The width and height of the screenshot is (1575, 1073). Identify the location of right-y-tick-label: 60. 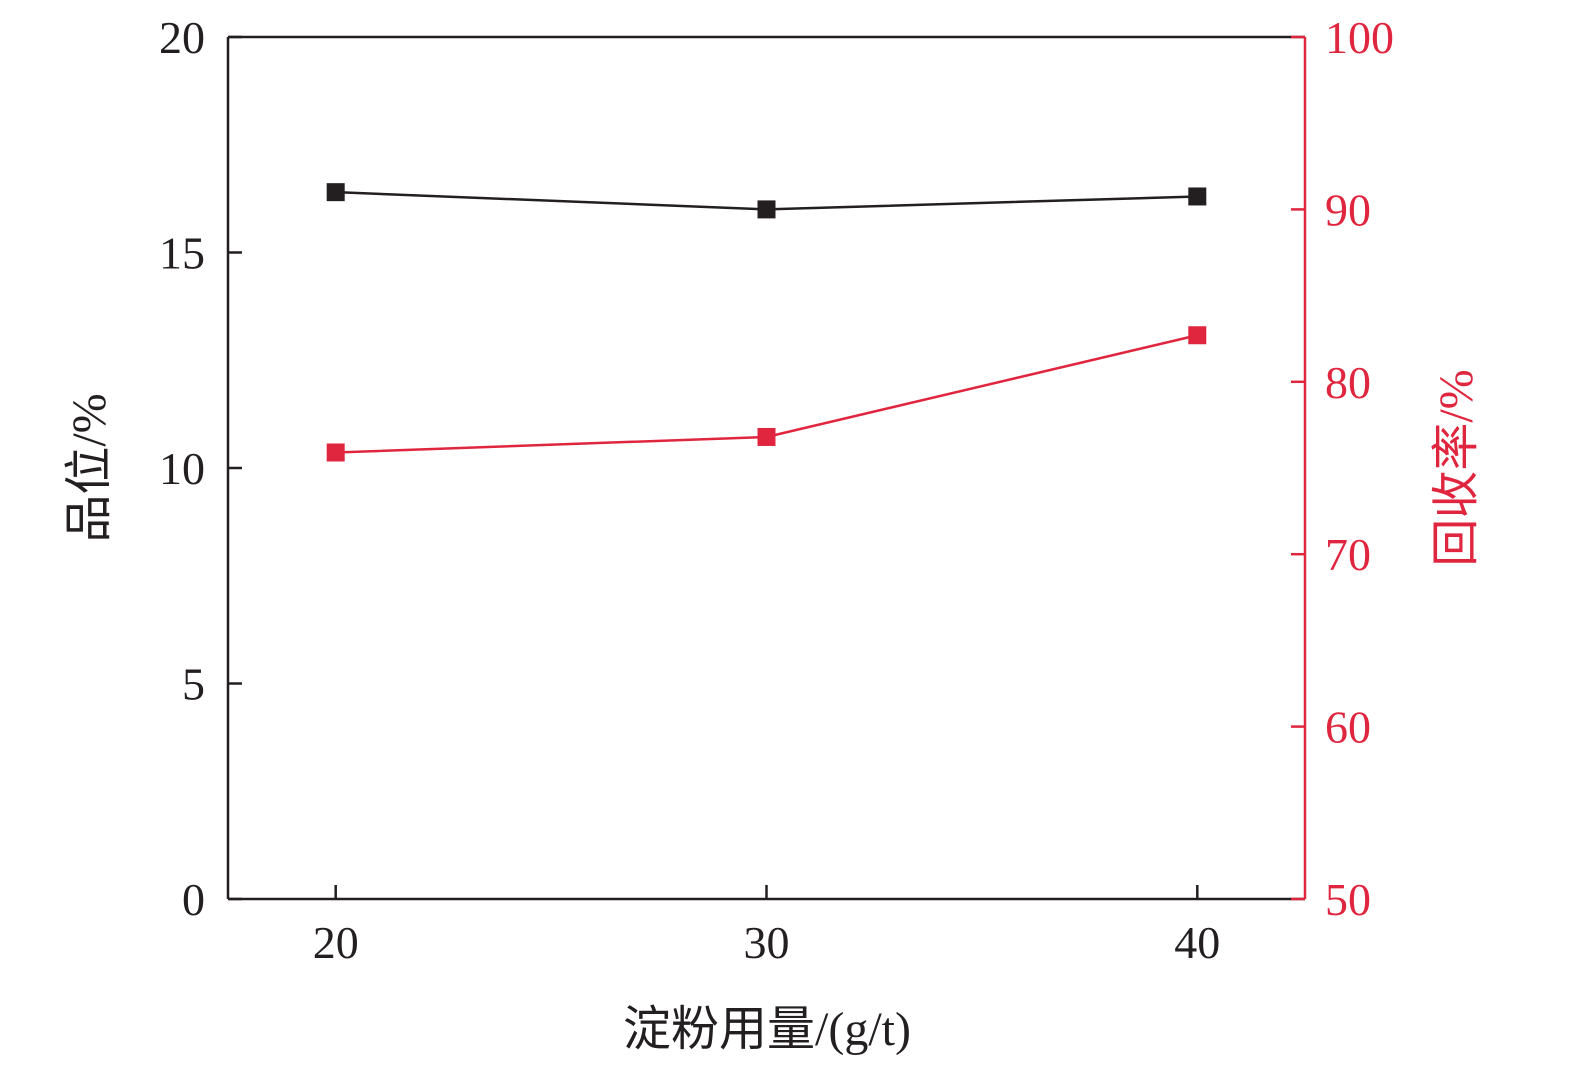
(1348, 727).